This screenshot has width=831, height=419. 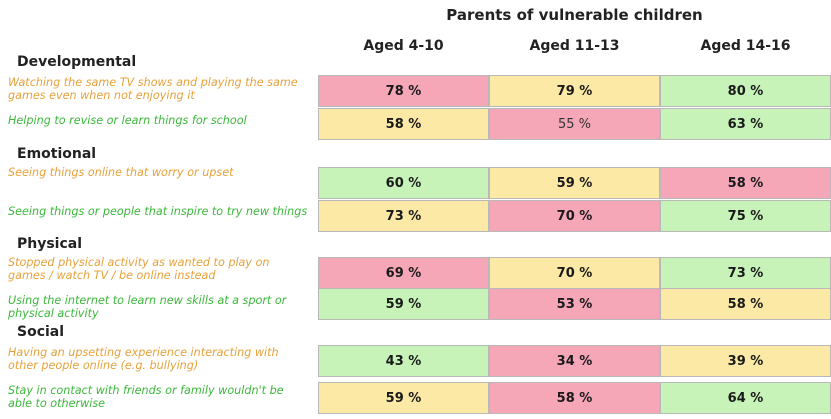 I want to click on cell-row7-aged-11-13: 34 %, so click(x=574, y=361).